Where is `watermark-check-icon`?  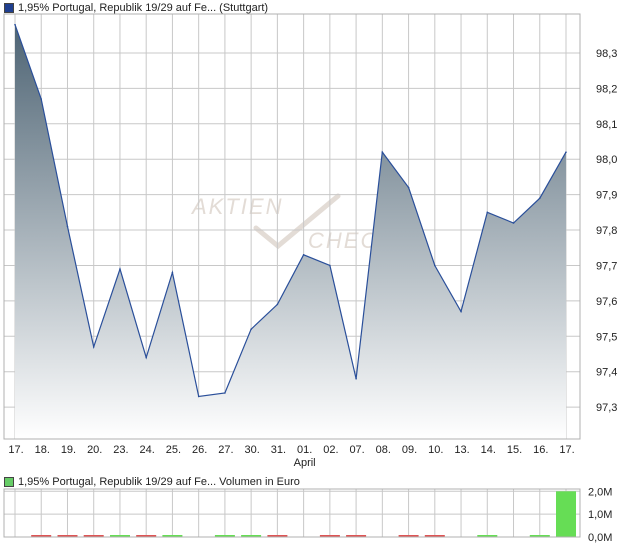
watermark-check-icon is located at coordinates (297, 221).